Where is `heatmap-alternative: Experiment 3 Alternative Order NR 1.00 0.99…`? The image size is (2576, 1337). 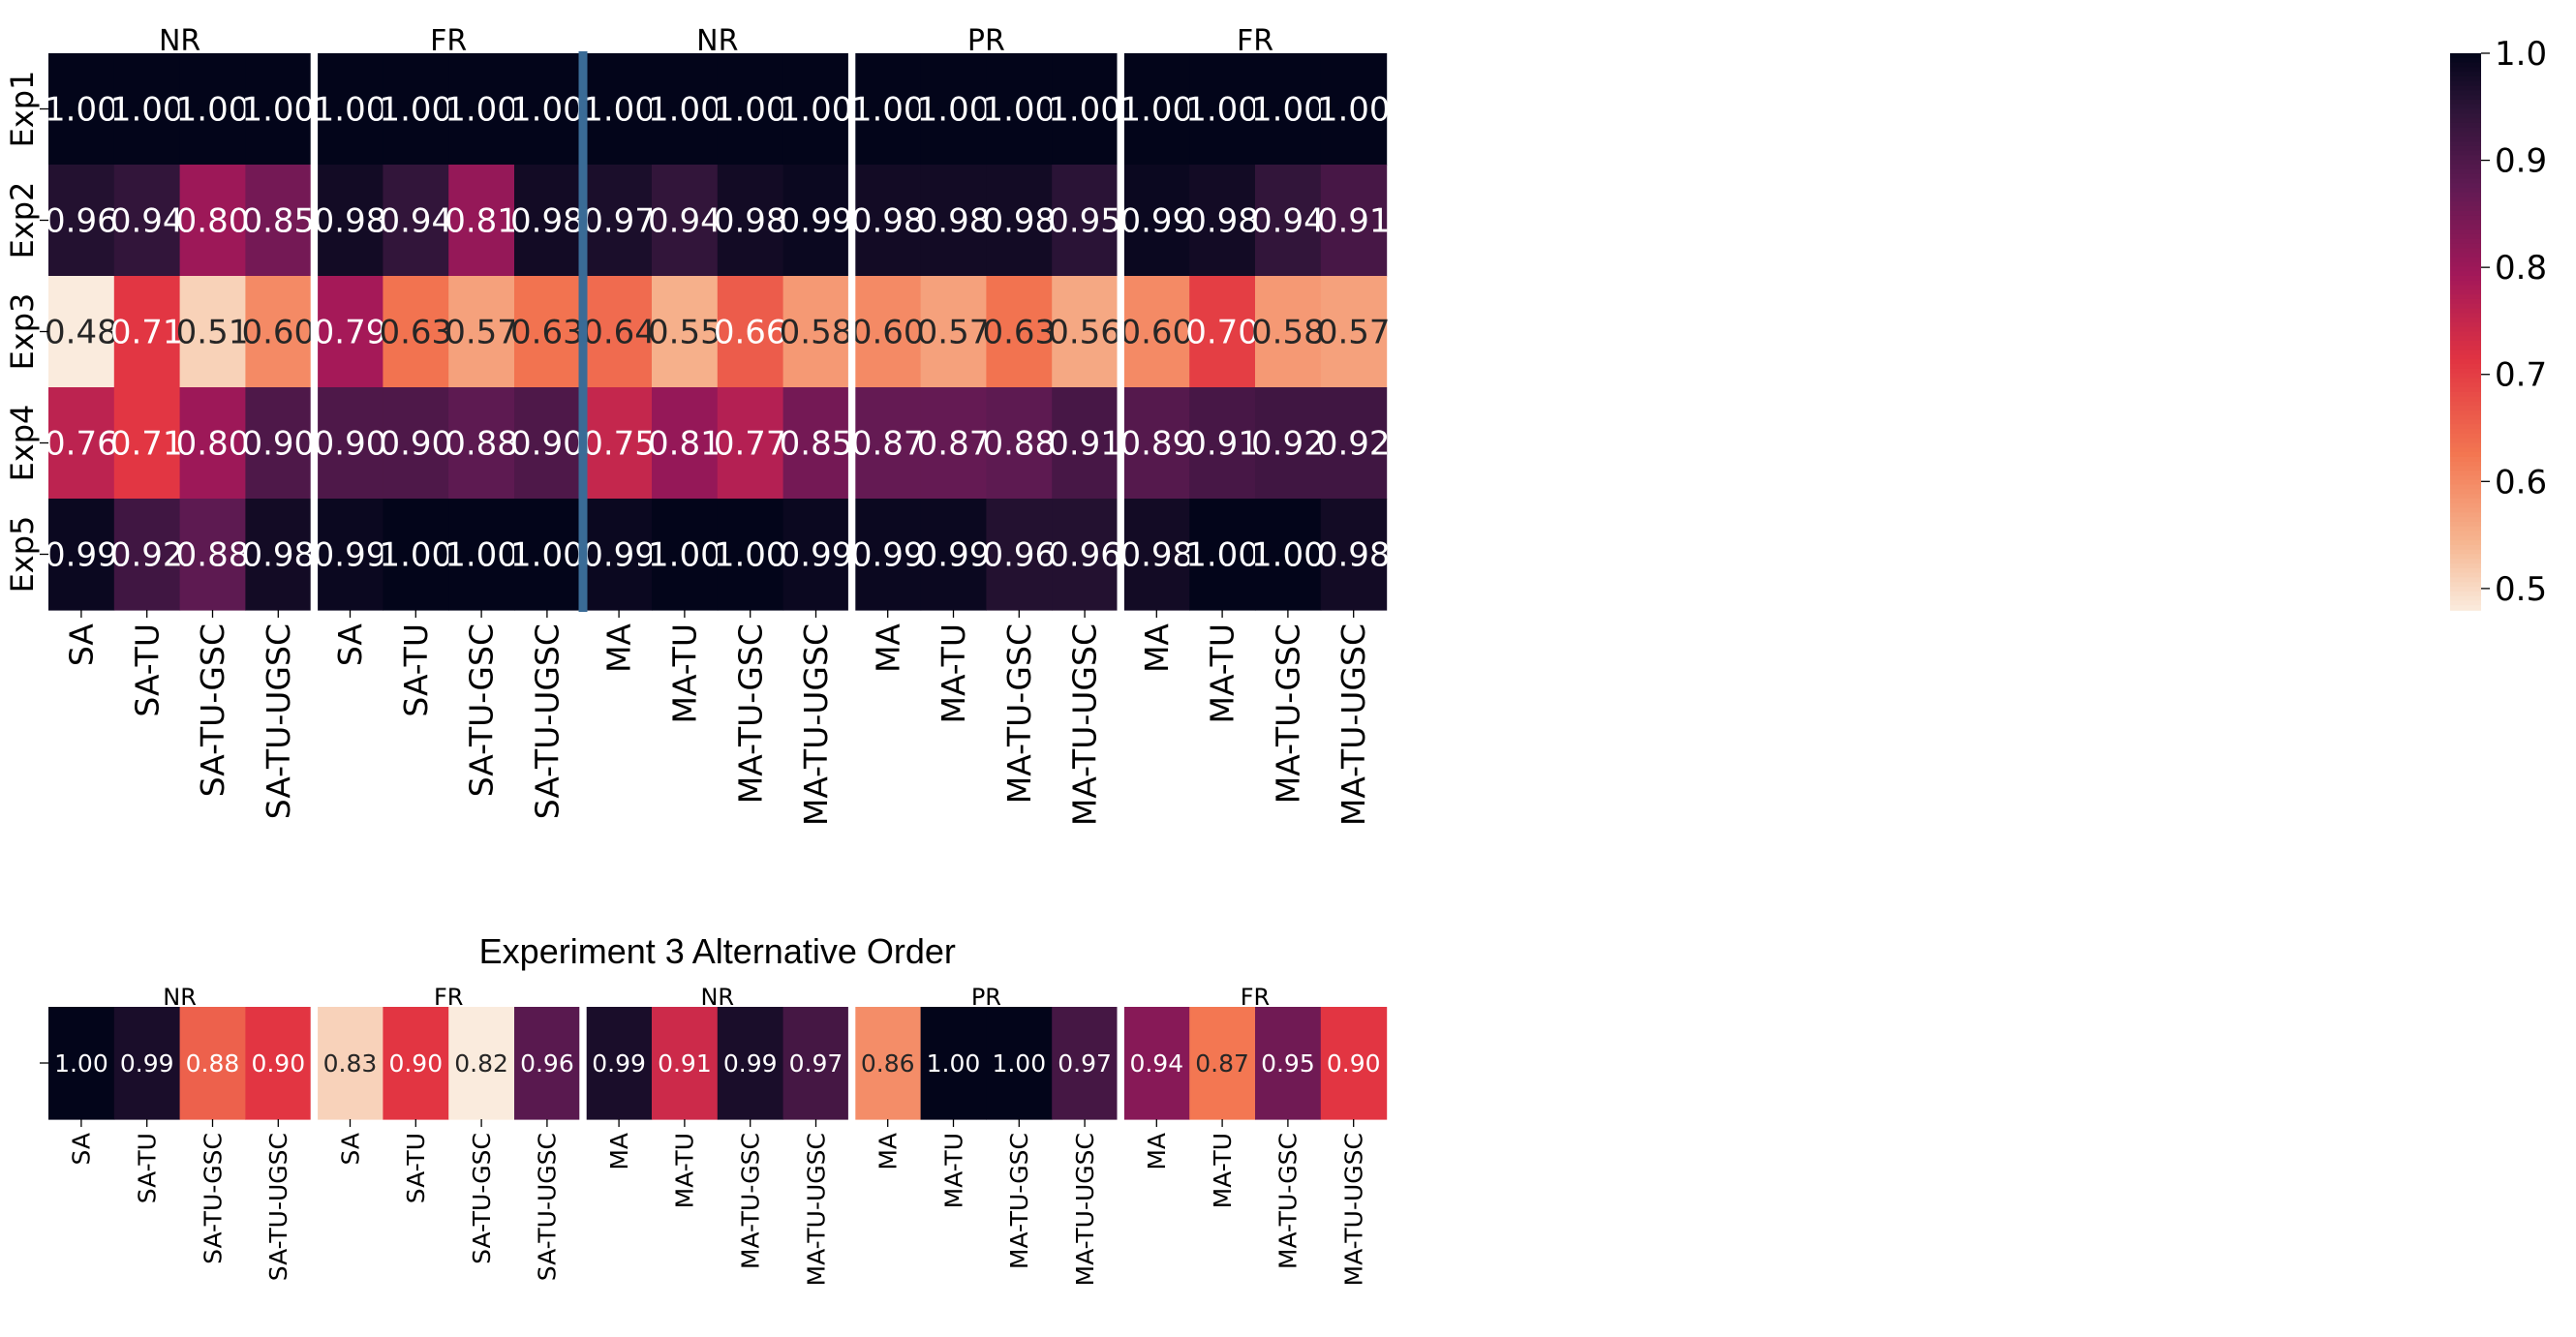
heatmap-alternative: Experiment 3 Alternative Order NR 1.00 0.99… is located at coordinates (714, 1109).